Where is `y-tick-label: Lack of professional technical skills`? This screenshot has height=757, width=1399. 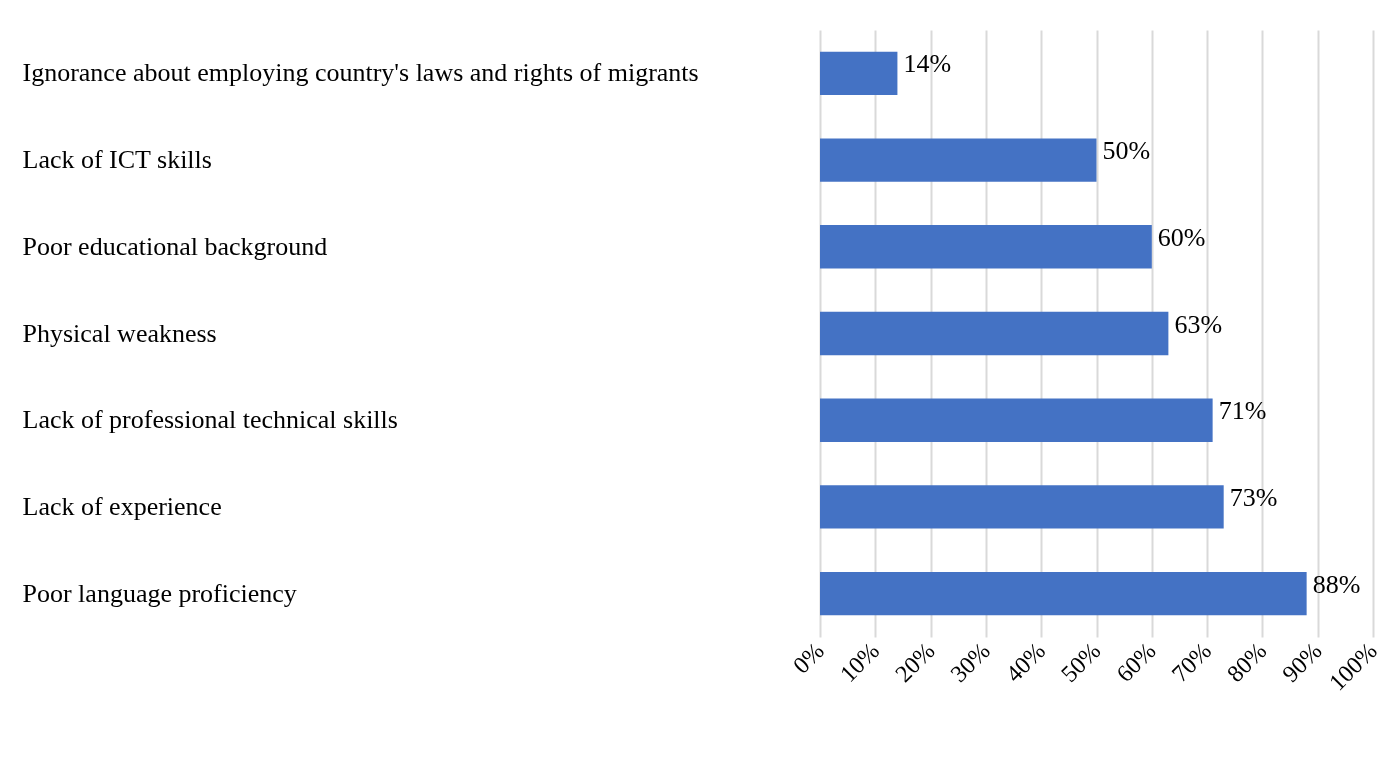 y-tick-label: Lack of professional technical skills is located at coordinates (210, 420).